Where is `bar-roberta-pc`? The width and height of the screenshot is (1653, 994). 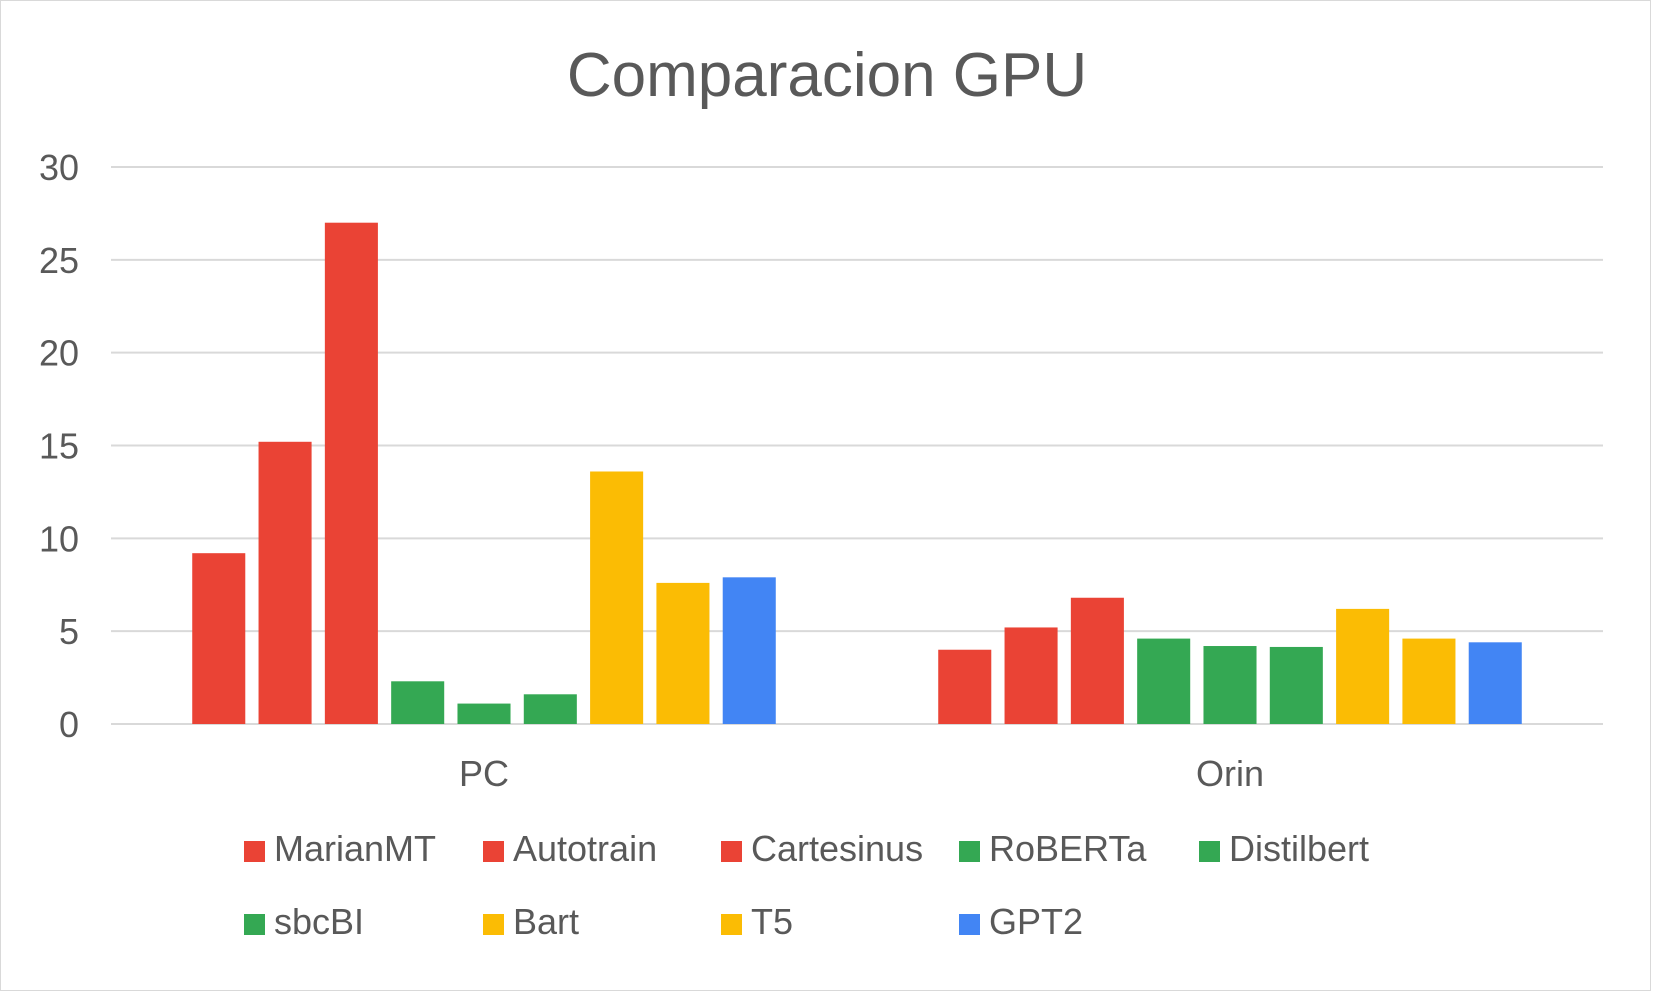 bar-roberta-pc is located at coordinates (418, 702).